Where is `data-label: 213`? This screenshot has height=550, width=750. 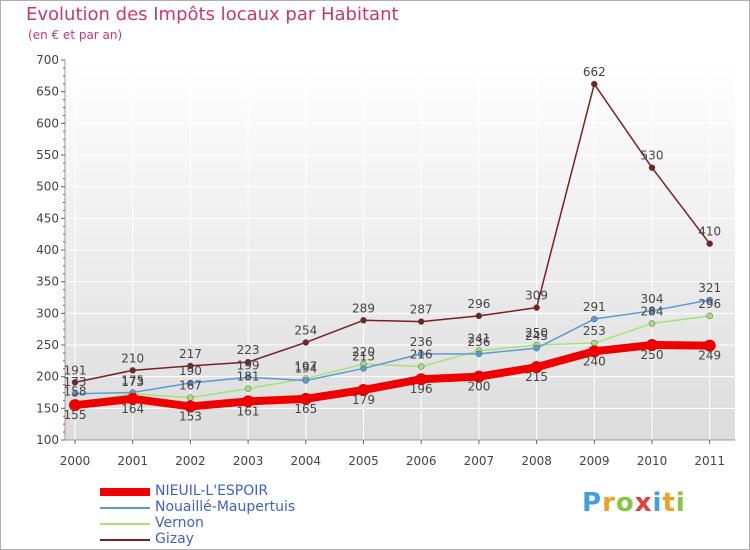
data-label: 213 is located at coordinates (363, 356).